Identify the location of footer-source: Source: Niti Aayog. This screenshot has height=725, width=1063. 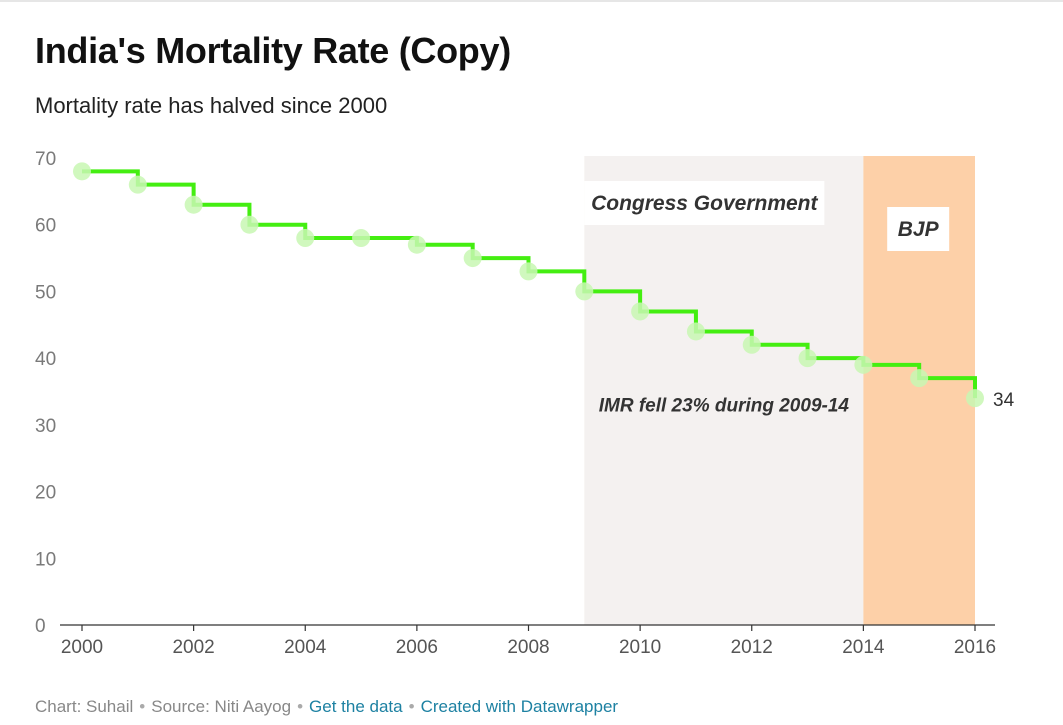
(221, 706).